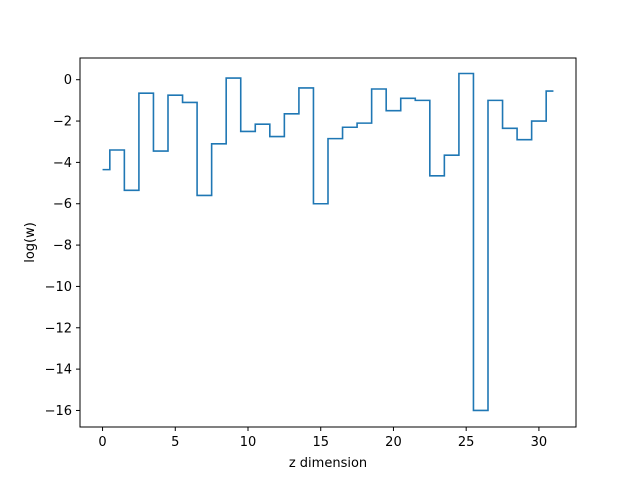 The height and width of the screenshot is (480, 640). I want to click on x-tick-label: 0, so click(102, 442).